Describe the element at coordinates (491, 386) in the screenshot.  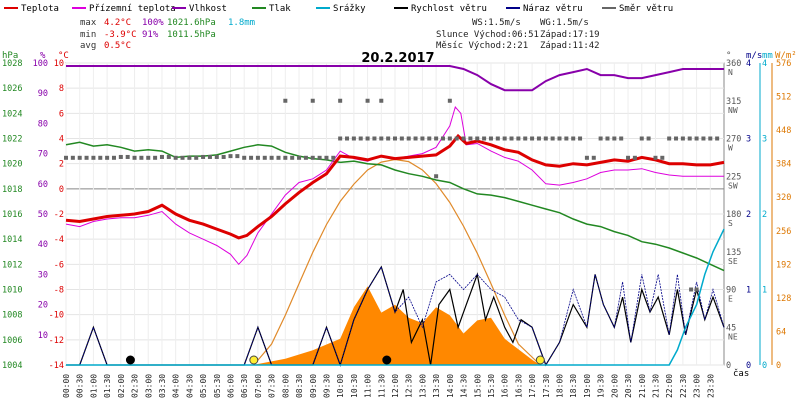
I see `time-tick-31: 15:30` at that location.